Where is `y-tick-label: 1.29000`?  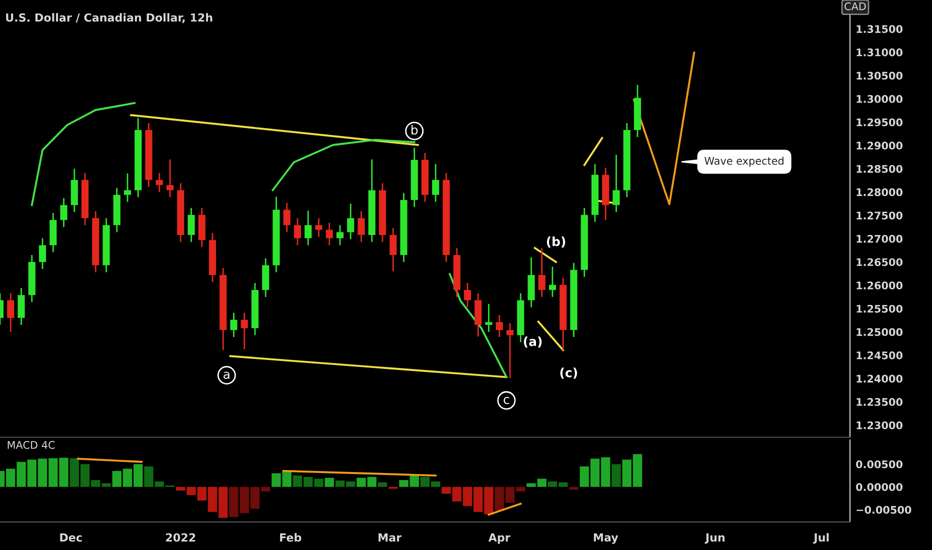 y-tick-label: 1.29000 is located at coordinates (879, 146).